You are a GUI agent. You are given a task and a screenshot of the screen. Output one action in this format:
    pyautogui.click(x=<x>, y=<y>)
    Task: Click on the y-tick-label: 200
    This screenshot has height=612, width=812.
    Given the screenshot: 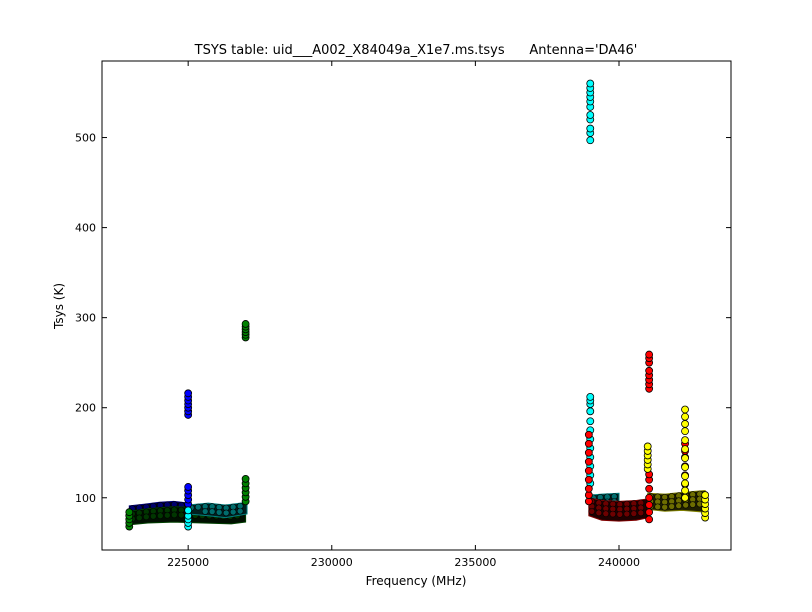 What is the action you would take?
    pyautogui.click(x=85, y=408)
    